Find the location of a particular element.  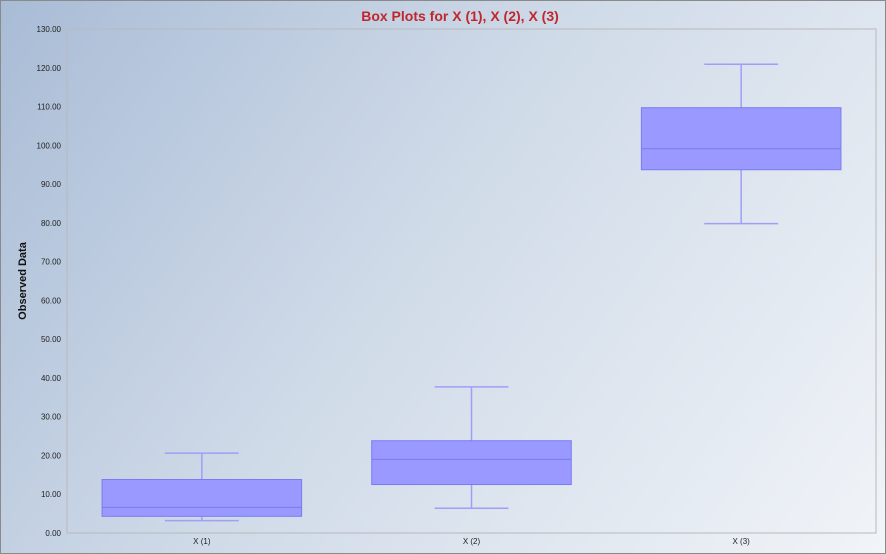

y-axis-title: Observed Data is located at coordinates (23, 280).